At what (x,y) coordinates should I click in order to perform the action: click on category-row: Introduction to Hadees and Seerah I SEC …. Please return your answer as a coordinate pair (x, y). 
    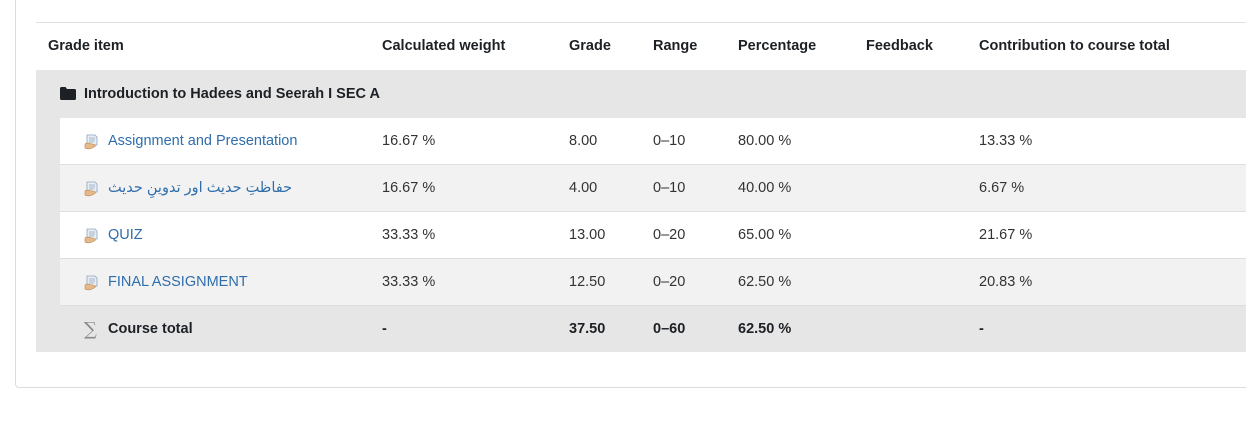
    Looking at the image, I should click on (641, 94).